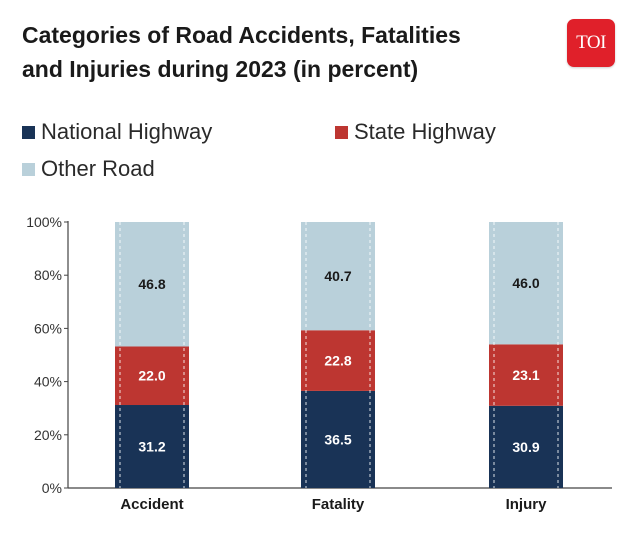 Image resolution: width=635 pixels, height=536 pixels. I want to click on toi-logo-text: TOI, so click(591, 42).